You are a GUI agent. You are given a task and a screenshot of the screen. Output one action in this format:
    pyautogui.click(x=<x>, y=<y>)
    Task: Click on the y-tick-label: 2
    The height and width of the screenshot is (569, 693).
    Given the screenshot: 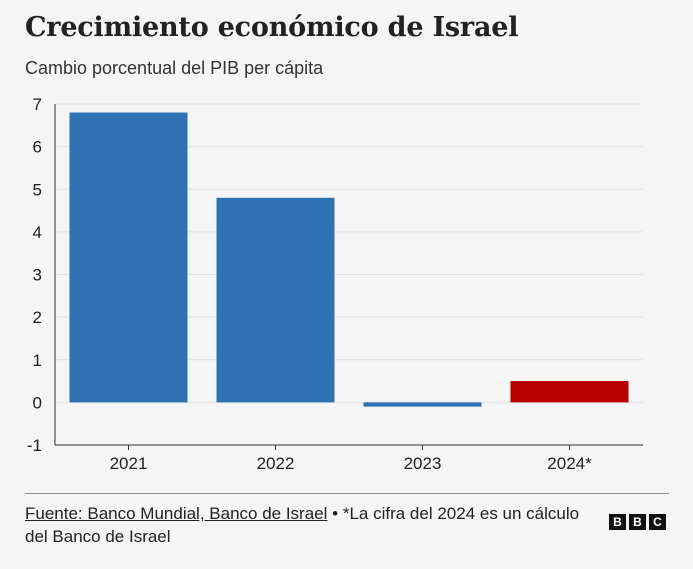 What is the action you would take?
    pyautogui.click(x=37, y=317)
    